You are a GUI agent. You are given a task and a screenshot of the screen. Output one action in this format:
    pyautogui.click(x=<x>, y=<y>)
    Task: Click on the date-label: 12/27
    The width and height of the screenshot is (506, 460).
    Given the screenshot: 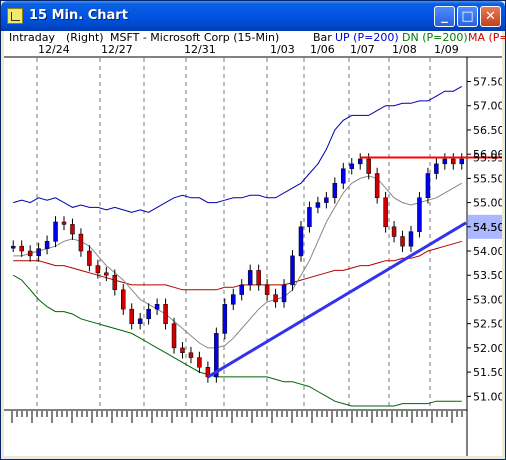 What is the action you would take?
    pyautogui.click(x=117, y=49)
    